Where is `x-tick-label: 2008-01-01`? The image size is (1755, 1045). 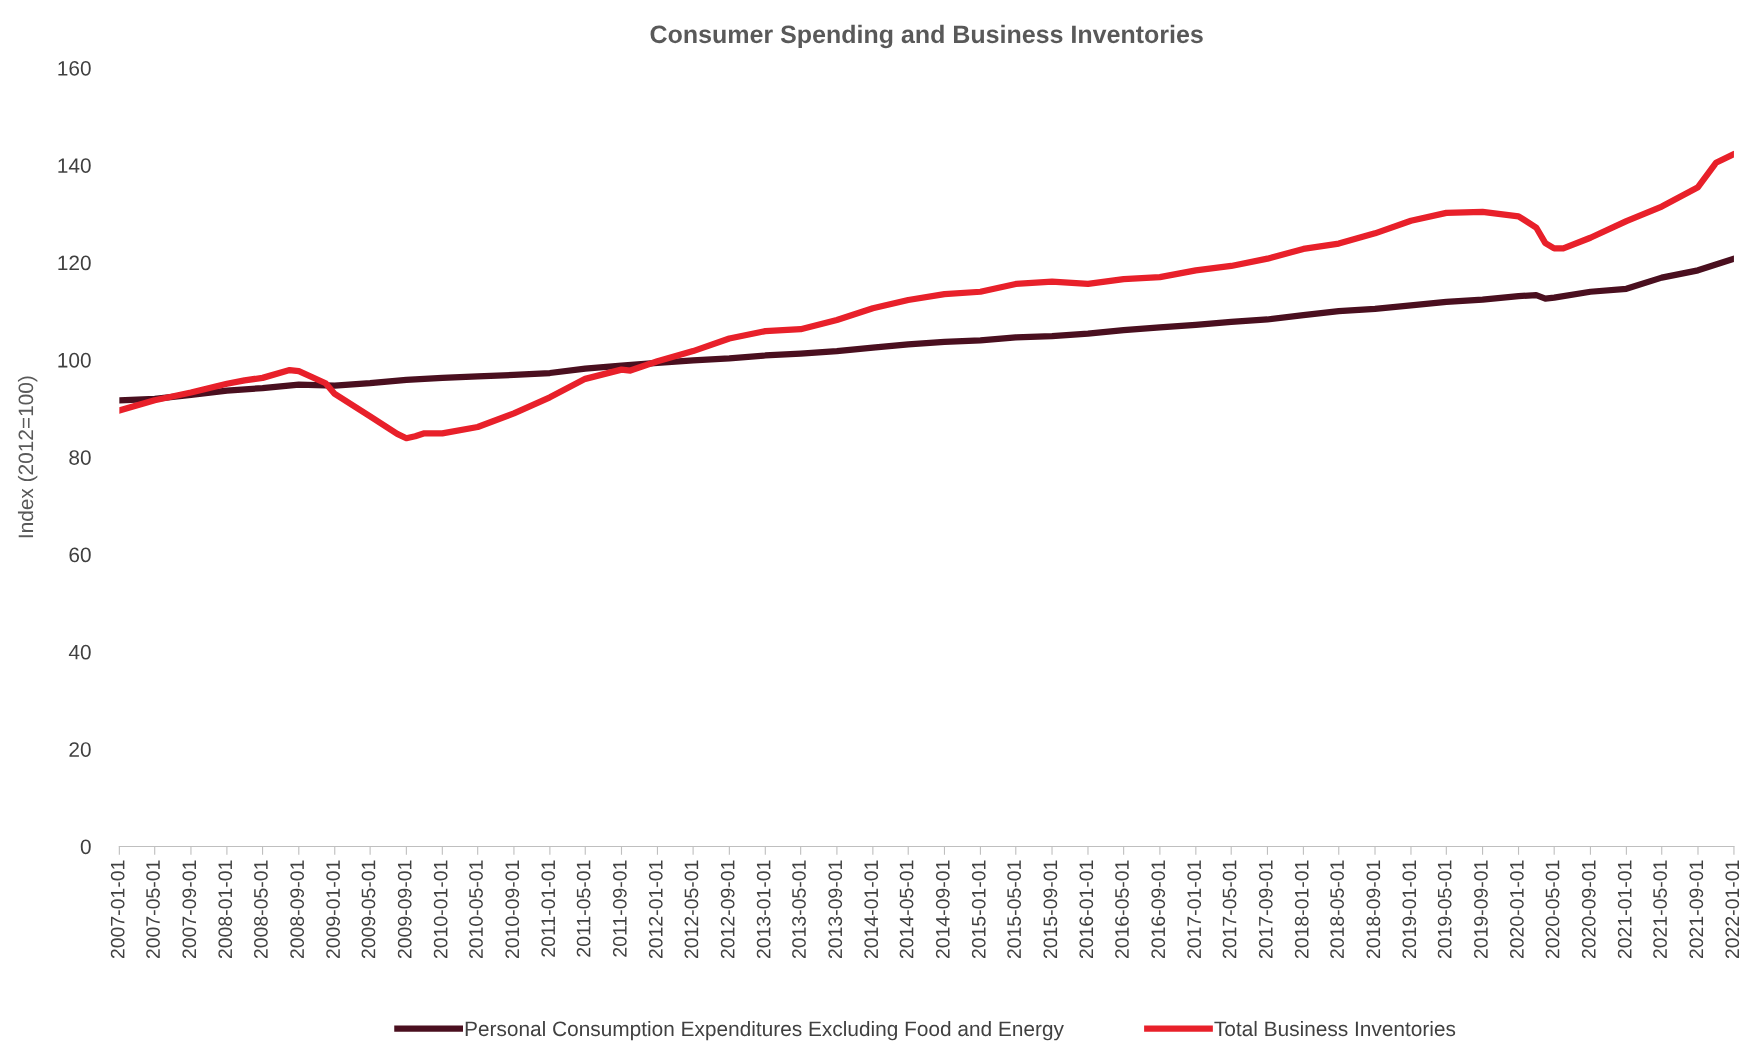
x-tick-label: 2008-01-01 is located at coordinates (225, 909).